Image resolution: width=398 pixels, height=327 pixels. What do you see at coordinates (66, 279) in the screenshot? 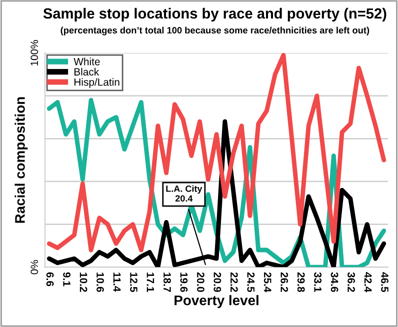
I see `x-tick-label: 9.1` at bounding box center [66, 279].